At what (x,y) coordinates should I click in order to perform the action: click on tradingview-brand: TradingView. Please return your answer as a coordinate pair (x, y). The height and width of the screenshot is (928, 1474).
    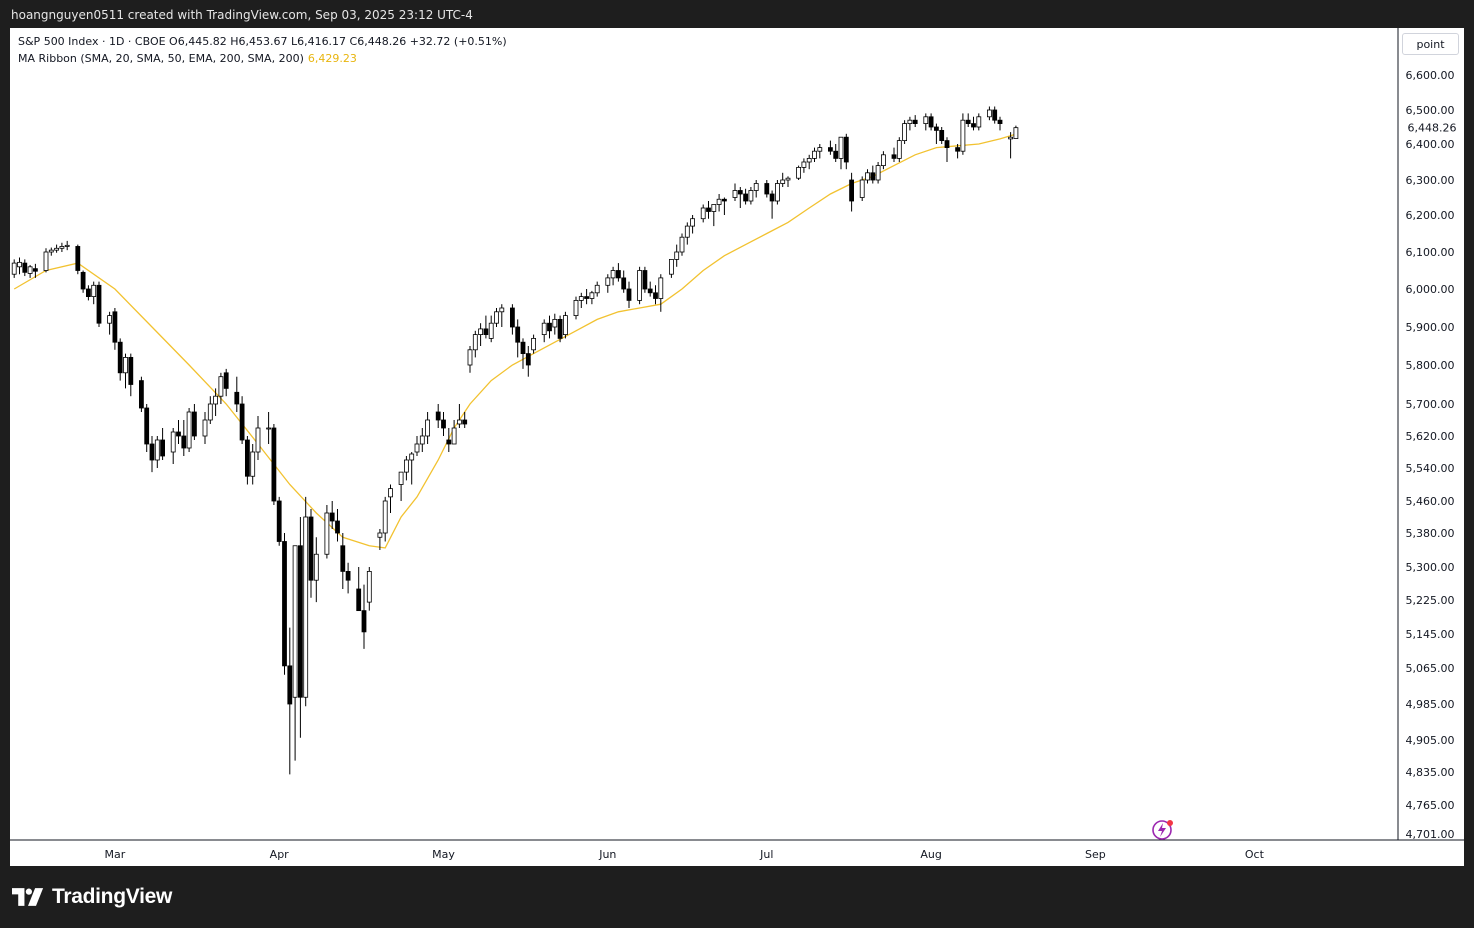
    Looking at the image, I should click on (92, 897).